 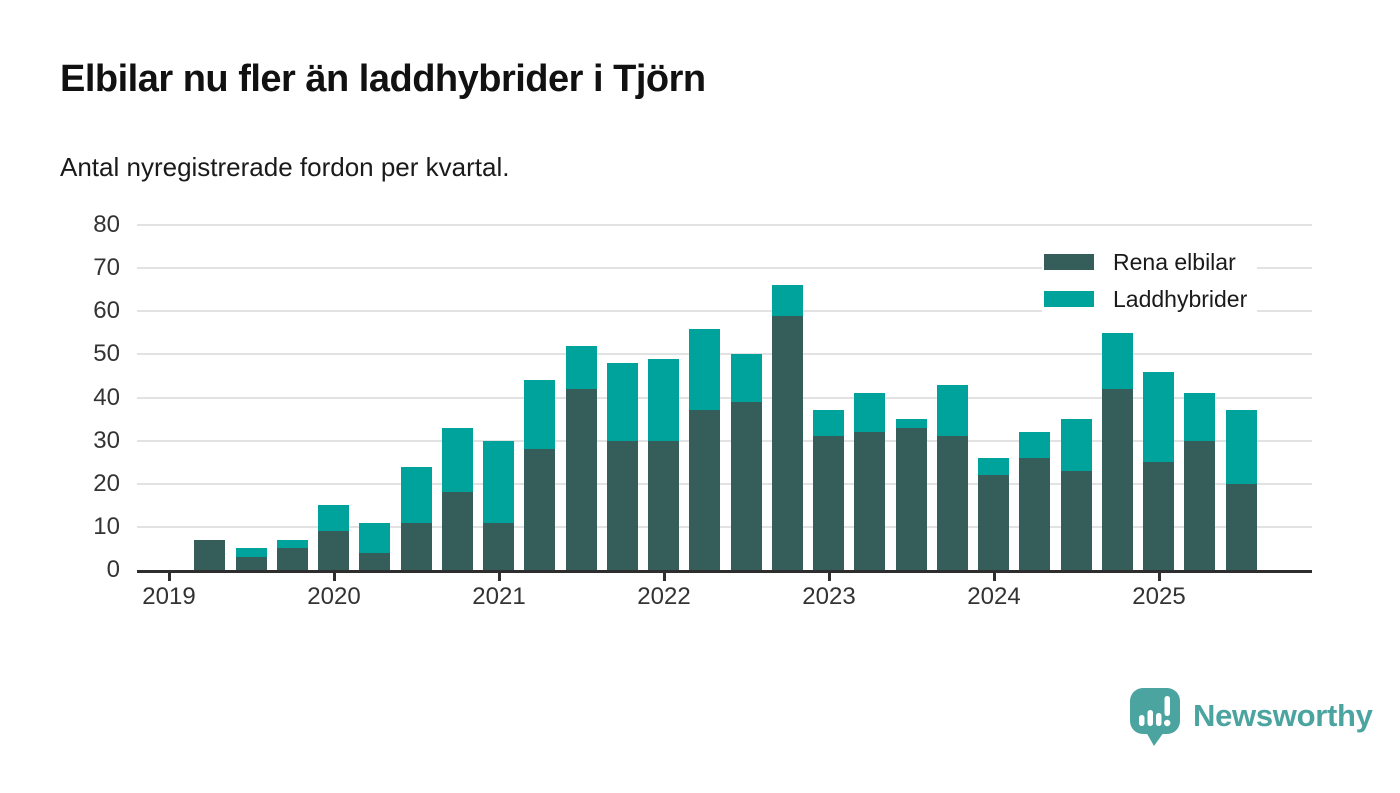 What do you see at coordinates (1158, 417) in the screenshot?
I see `bar-2025-q1-laddhybrider` at bounding box center [1158, 417].